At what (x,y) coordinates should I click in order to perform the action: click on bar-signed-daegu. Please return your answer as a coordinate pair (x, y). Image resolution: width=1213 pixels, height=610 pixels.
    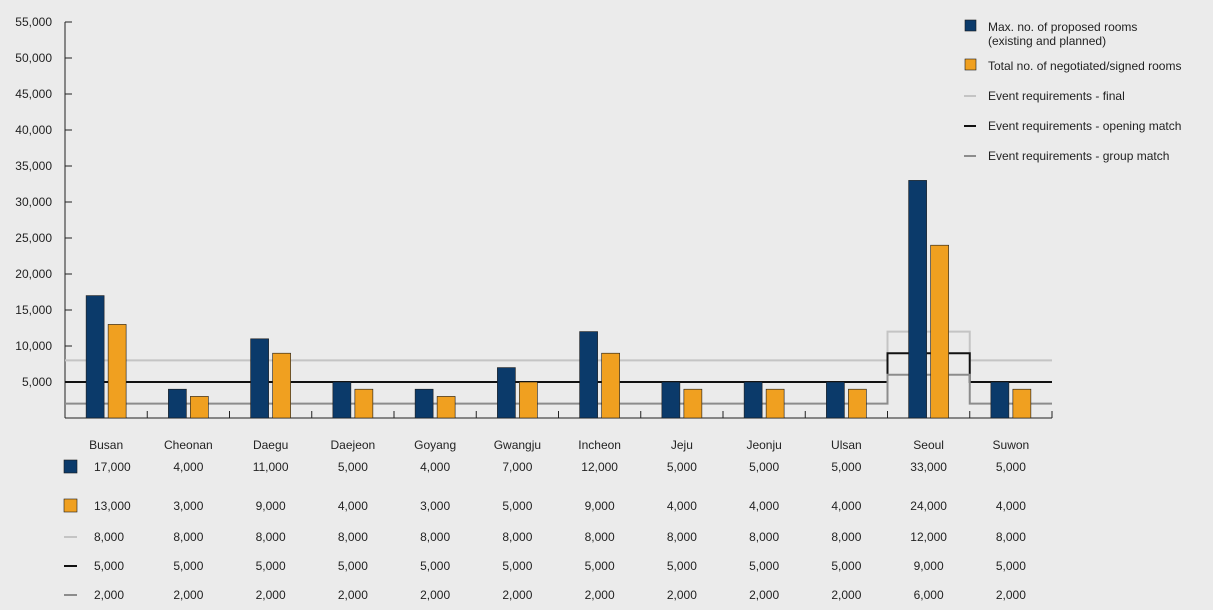
    Looking at the image, I should click on (281, 385).